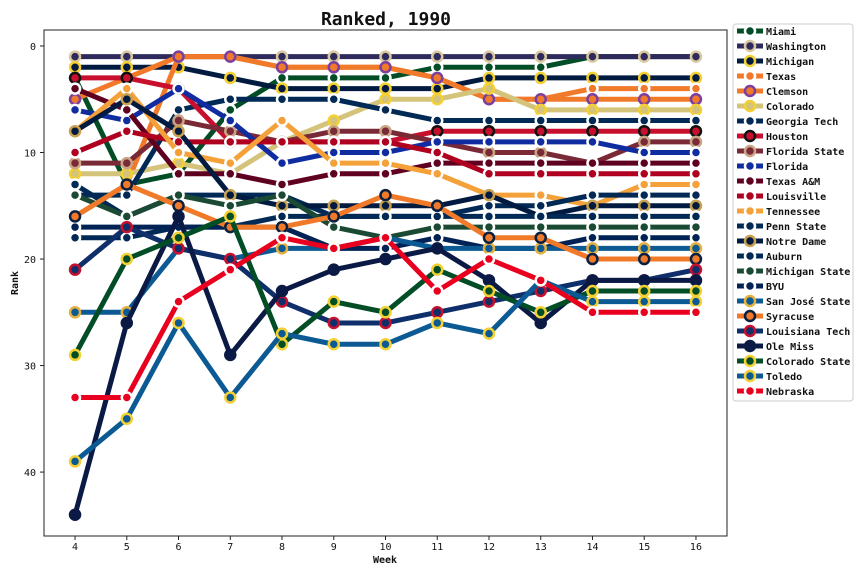 The width and height of the screenshot is (864, 576). What do you see at coordinates (784, 377) in the screenshot?
I see `legend-label: Toledo` at bounding box center [784, 377].